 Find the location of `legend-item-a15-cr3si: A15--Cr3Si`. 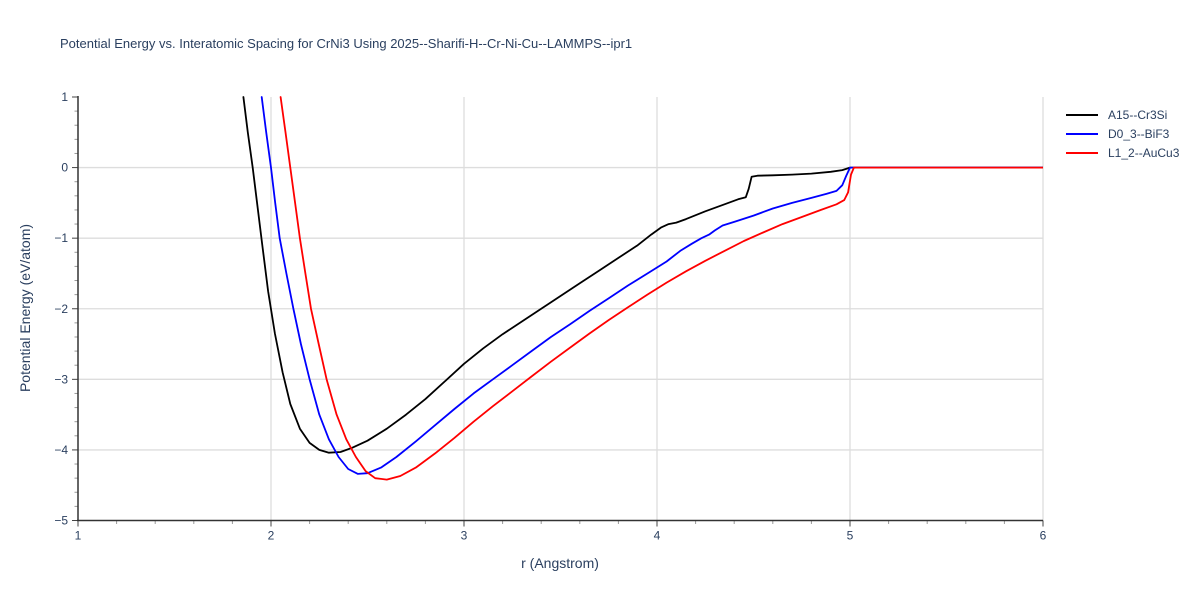

legend-item-a15-cr3si: A15--Cr3Si is located at coordinates (1122, 114).